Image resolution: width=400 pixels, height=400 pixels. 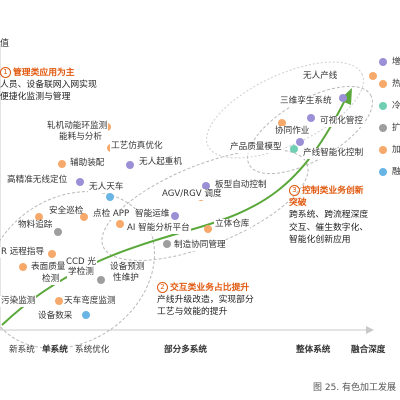 What do you see at coordinates (298, 203) in the screenshot?
I see `callout-heading-cont: 突破` at bounding box center [298, 203].